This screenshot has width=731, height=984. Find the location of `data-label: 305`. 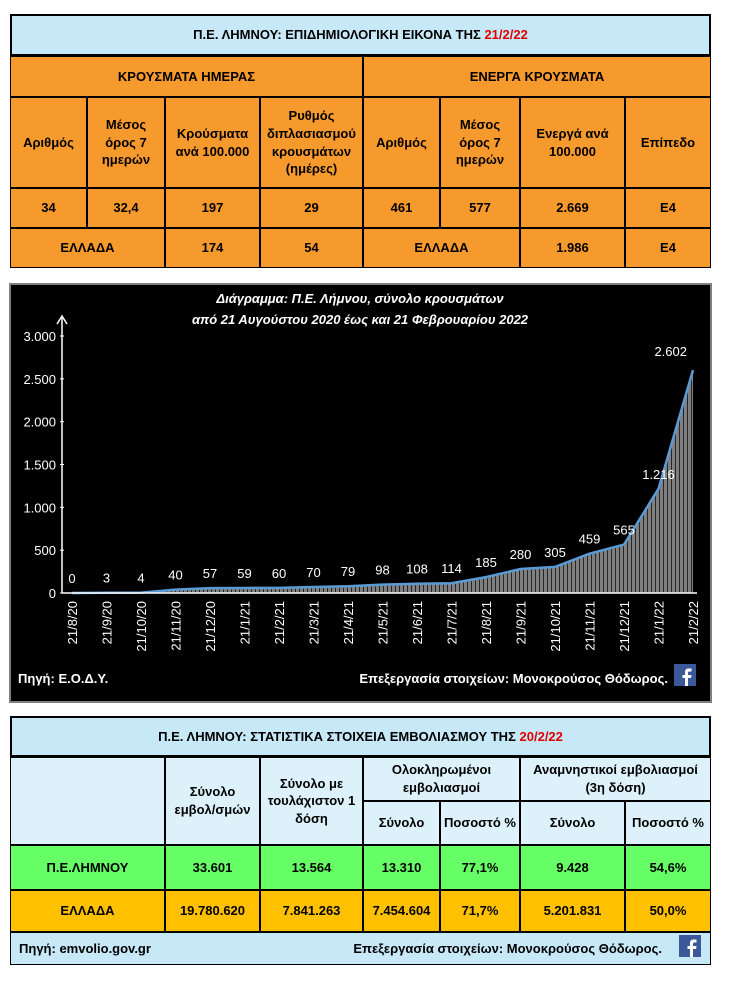

data-label: 305 is located at coordinates (555, 552).